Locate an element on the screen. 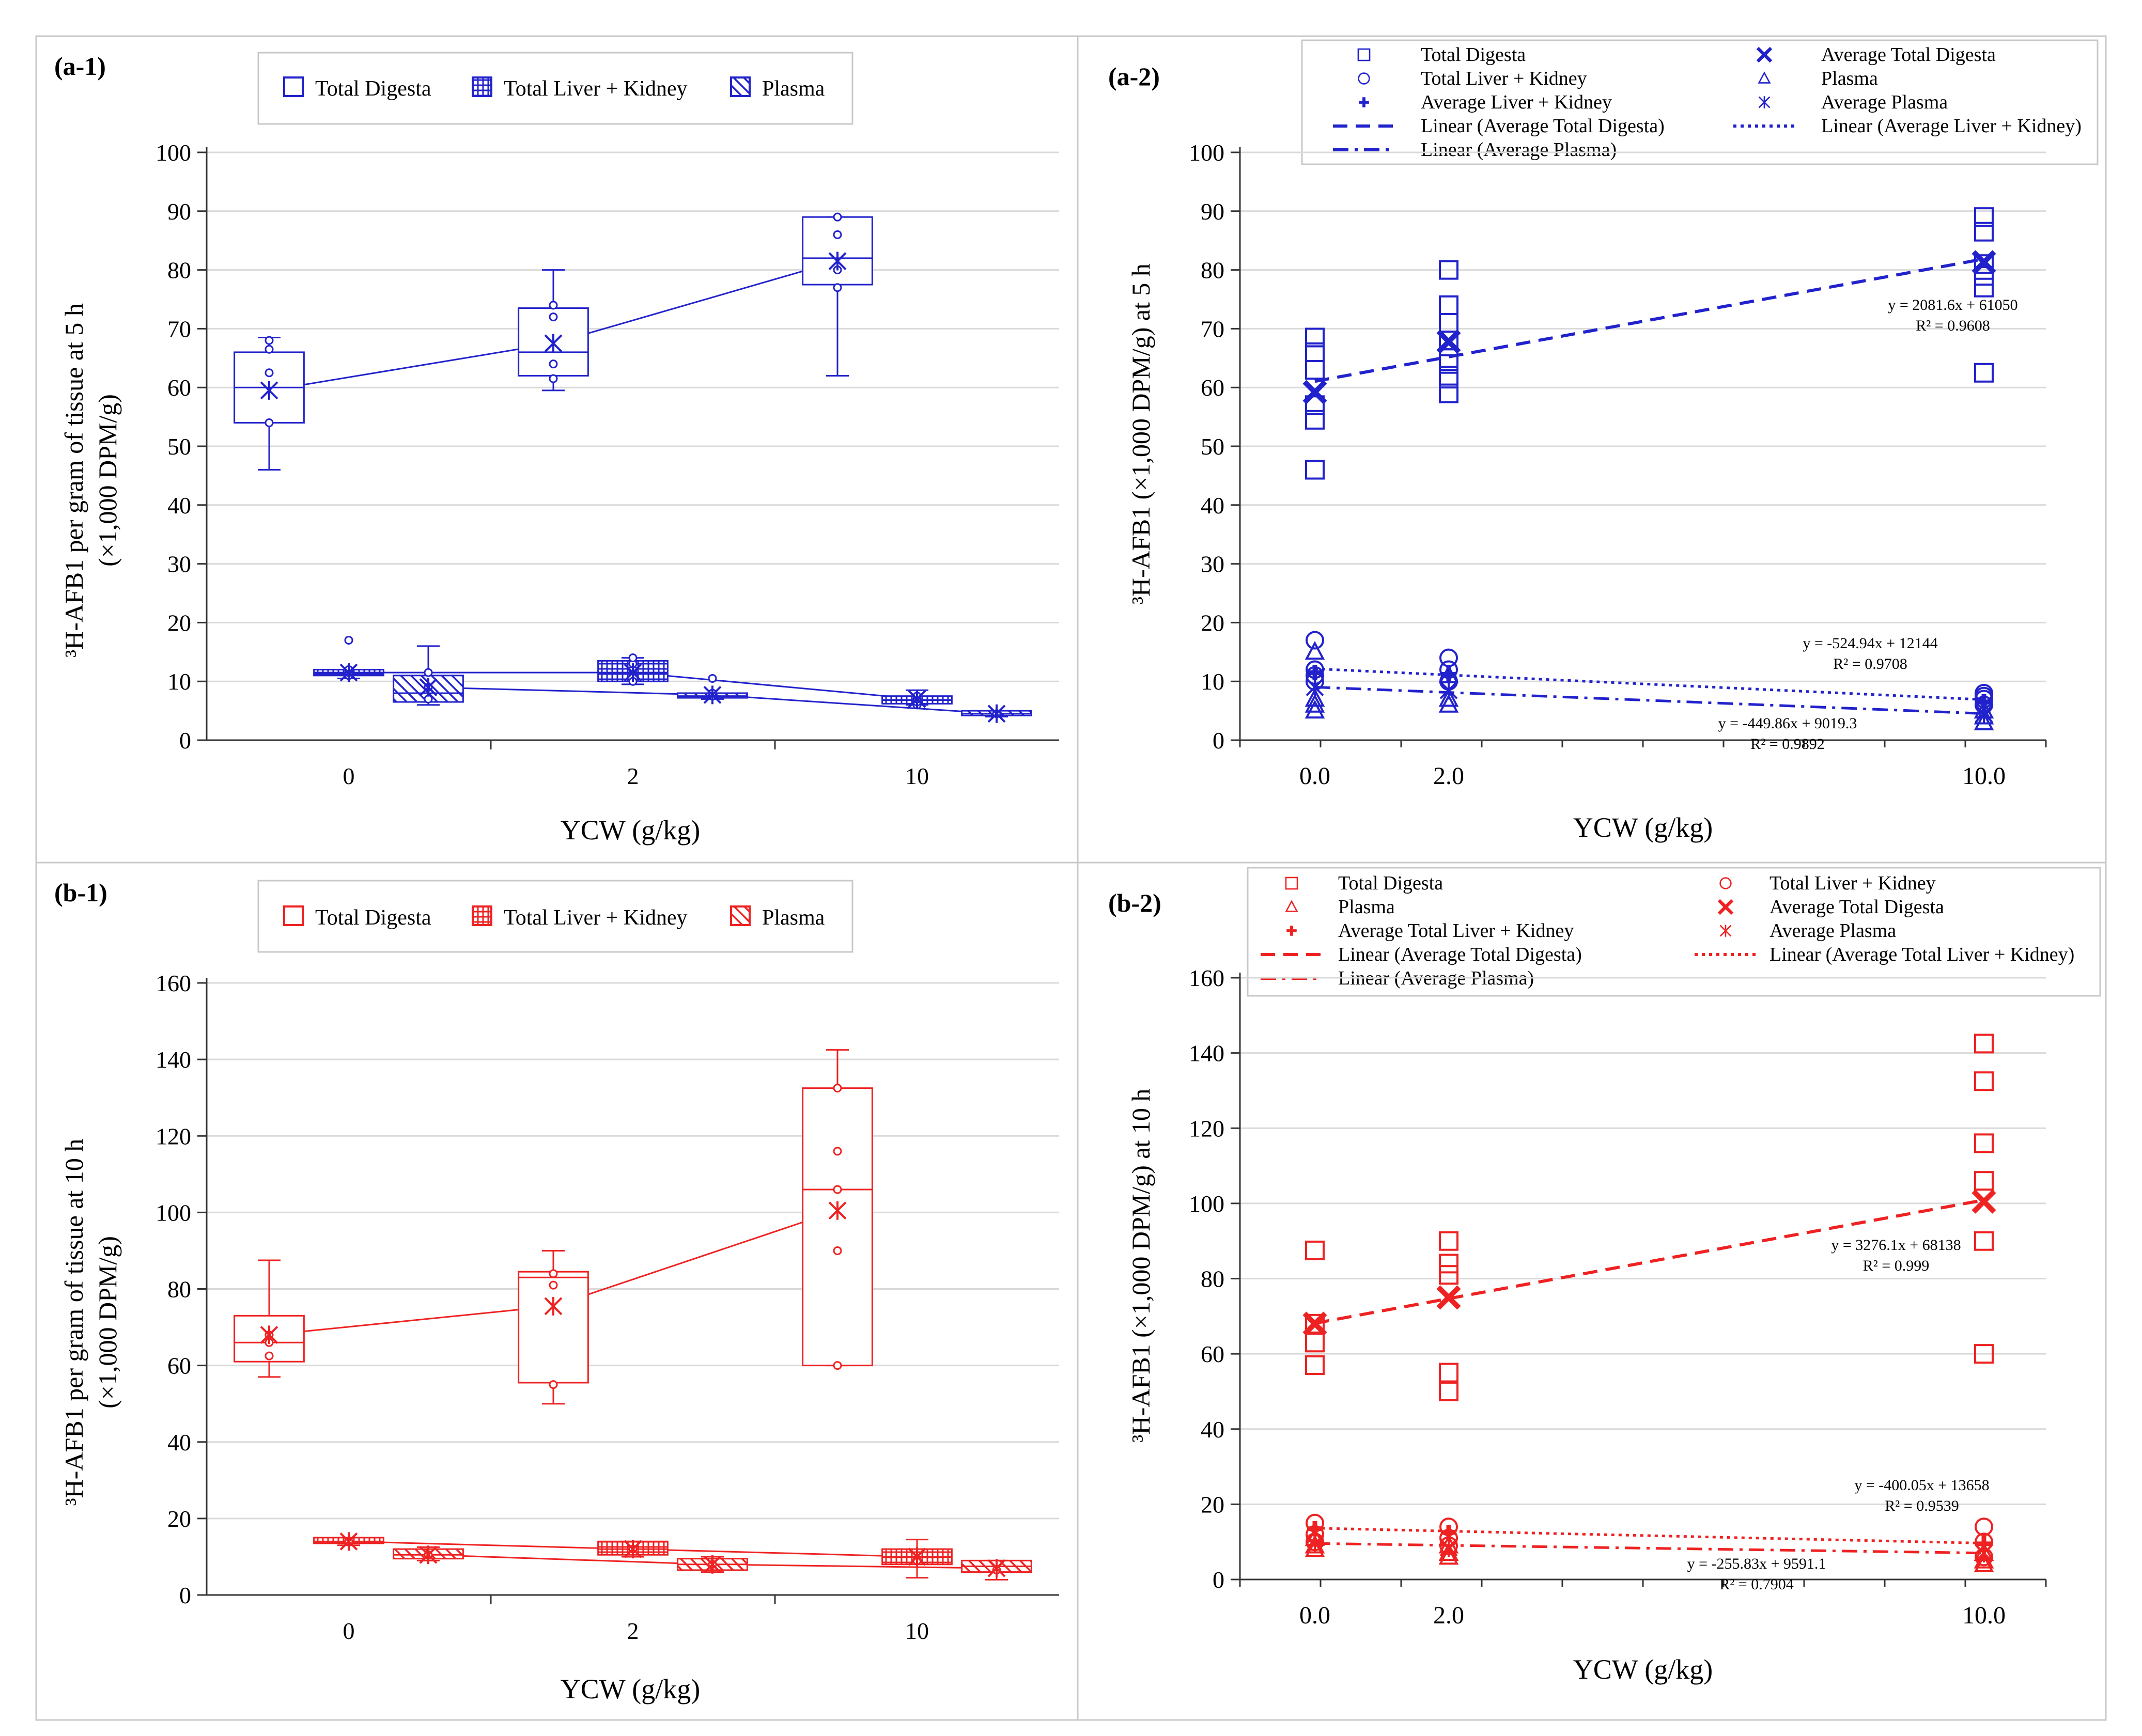 This screenshot has height=1736, width=2142. point-total-liver-kidney is located at coordinates (1315, 640).